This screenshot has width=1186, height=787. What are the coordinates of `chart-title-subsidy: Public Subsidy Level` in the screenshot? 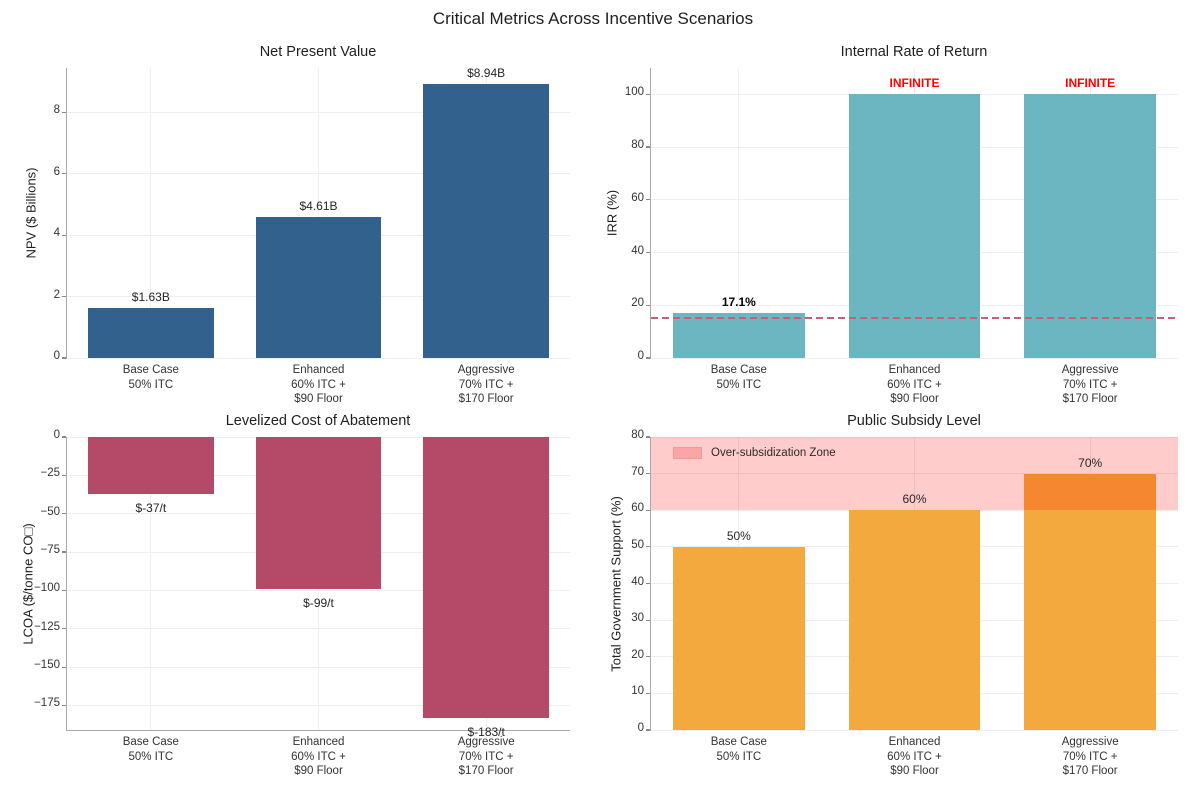 It's located at (914, 421).